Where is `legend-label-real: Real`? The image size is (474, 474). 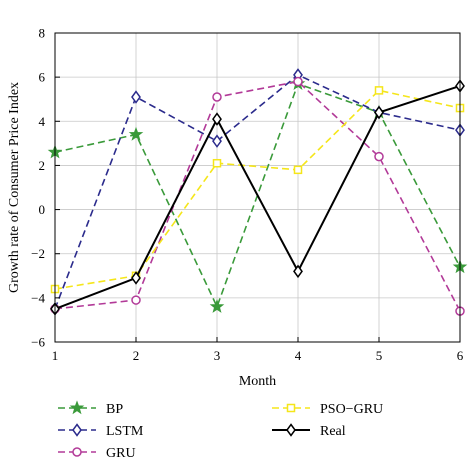 legend-label-real: Real is located at coordinates (333, 431).